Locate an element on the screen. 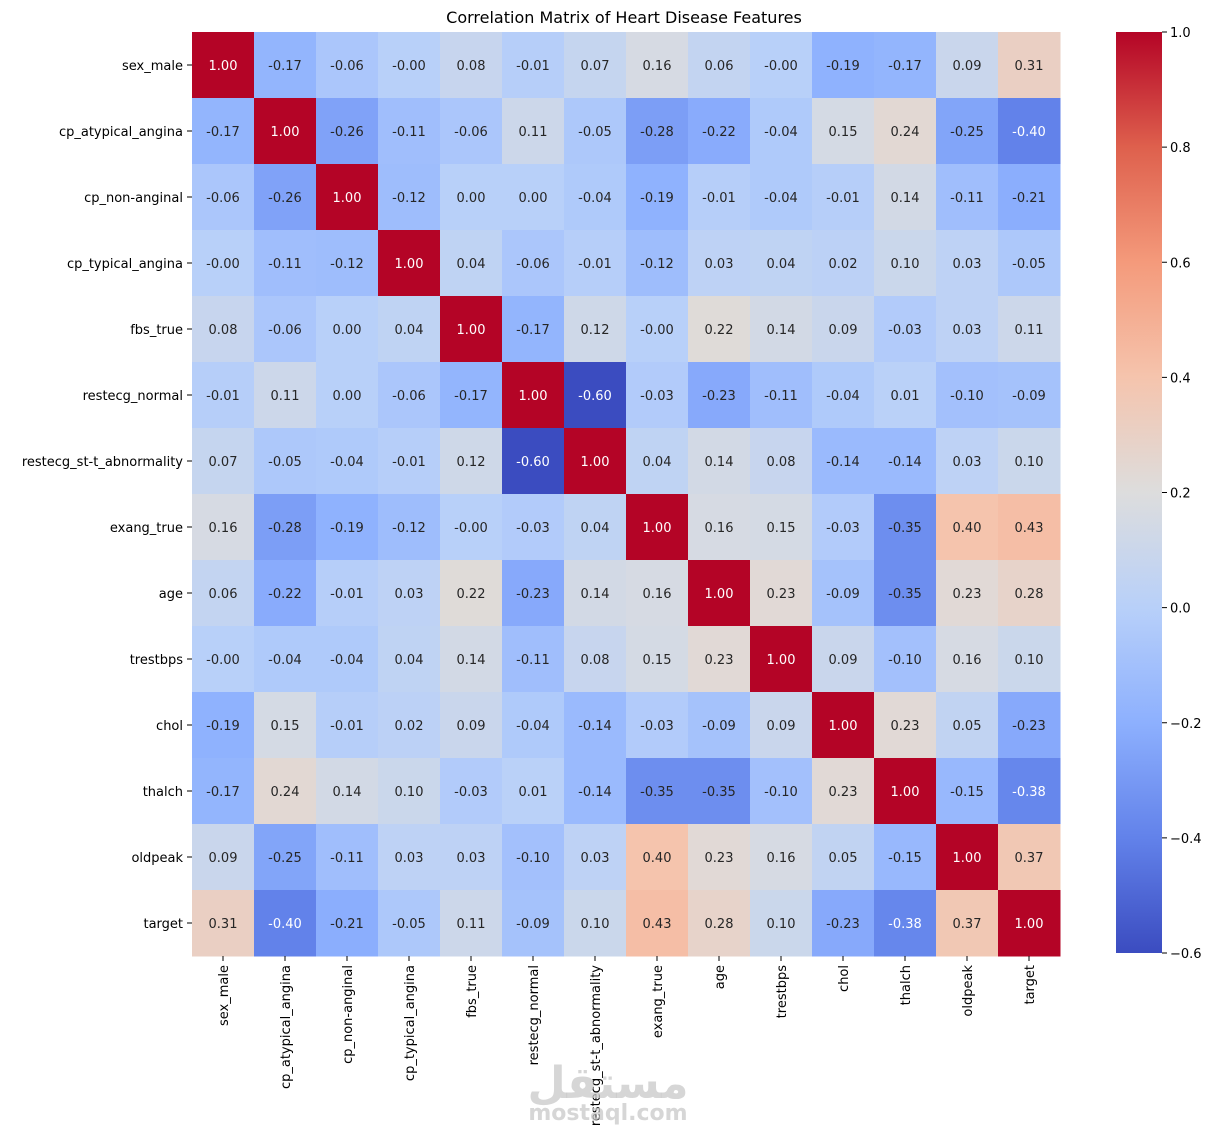 The height and width of the screenshot is (1148, 1214). y-axis-tick-label: fbs_true is located at coordinates (156, 330).